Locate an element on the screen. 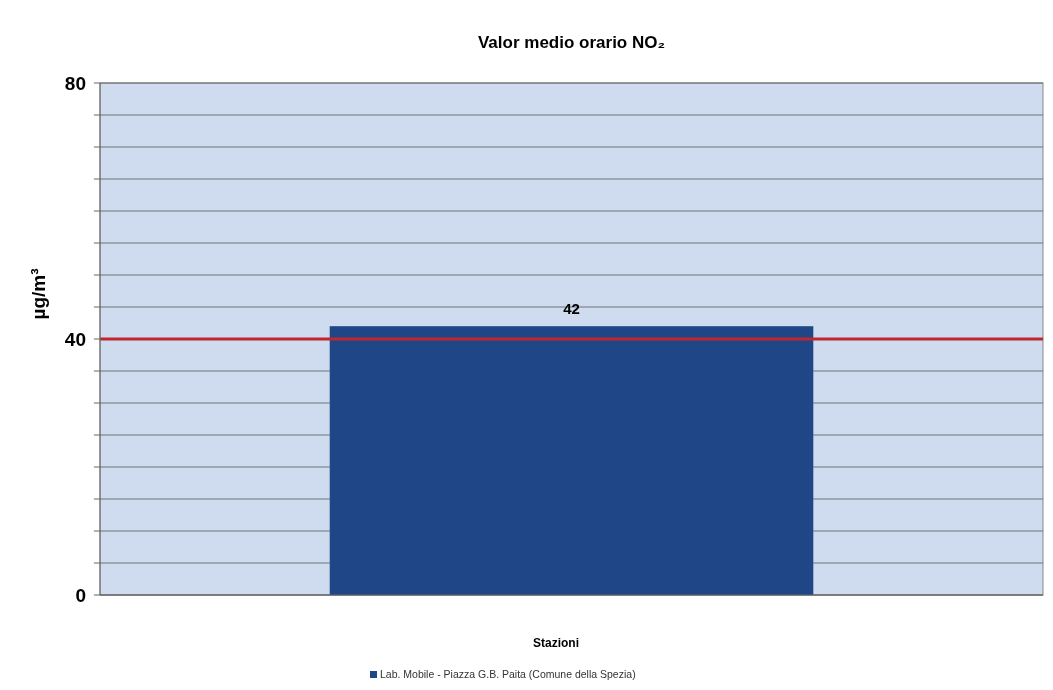 This screenshot has height=690, width=1053. data-label: 42 is located at coordinates (571, 309).